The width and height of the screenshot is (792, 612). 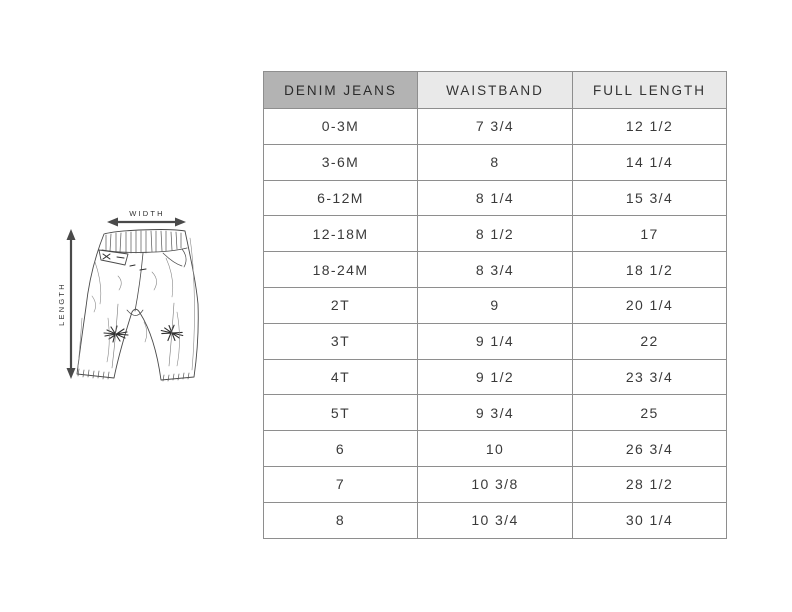 I want to click on table-cell: 26 3/4, so click(x=649, y=448).